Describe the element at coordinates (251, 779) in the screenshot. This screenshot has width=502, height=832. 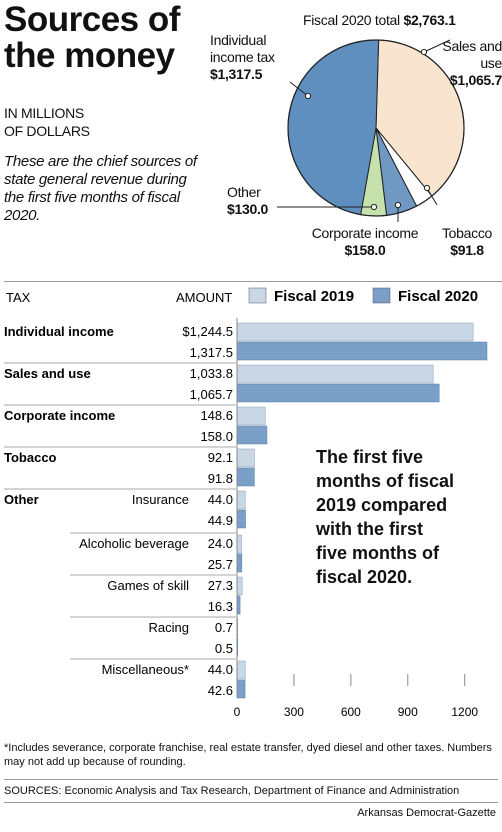
I see `footnote-divider` at that location.